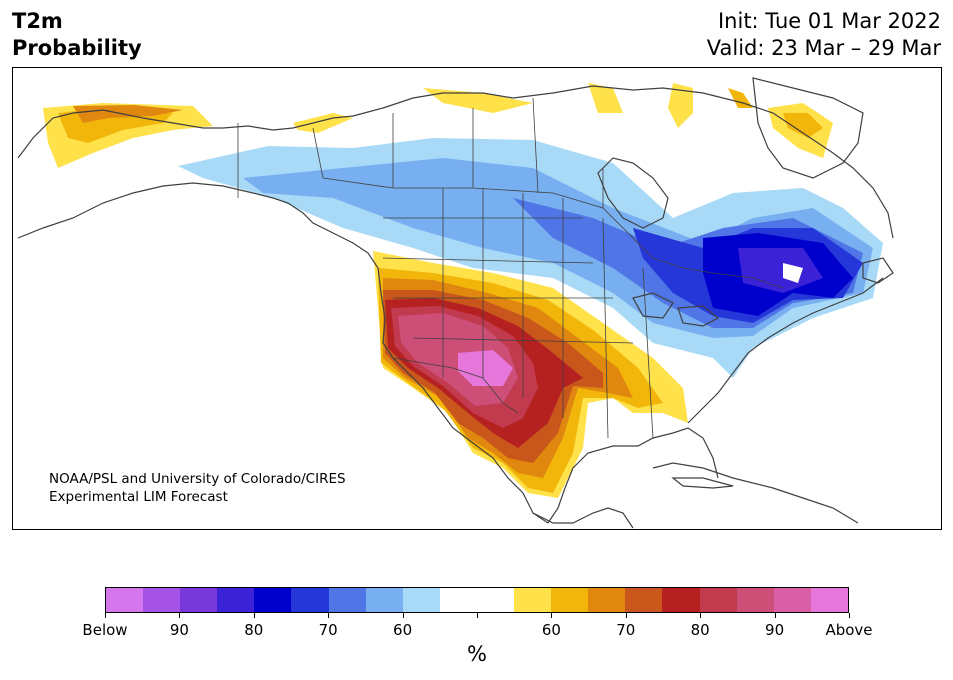 This screenshot has height=680, width=953. Describe the element at coordinates (138, 497) in the screenshot. I see `credit-line-2: Experimental LIM Forecast` at that location.